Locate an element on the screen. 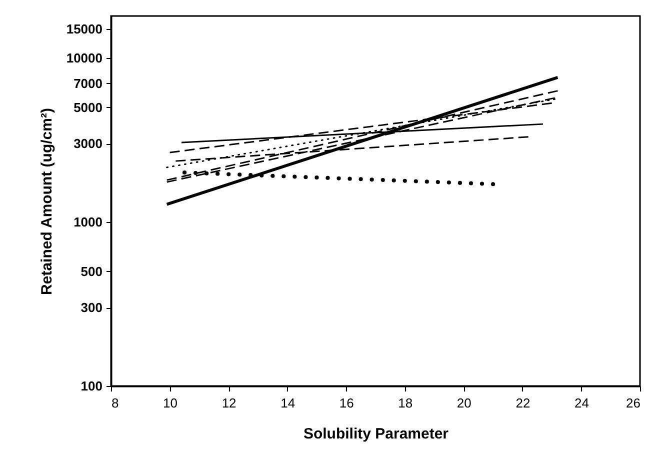 The image size is (651, 455). y-tick-label: 7000 is located at coordinates (88, 83).